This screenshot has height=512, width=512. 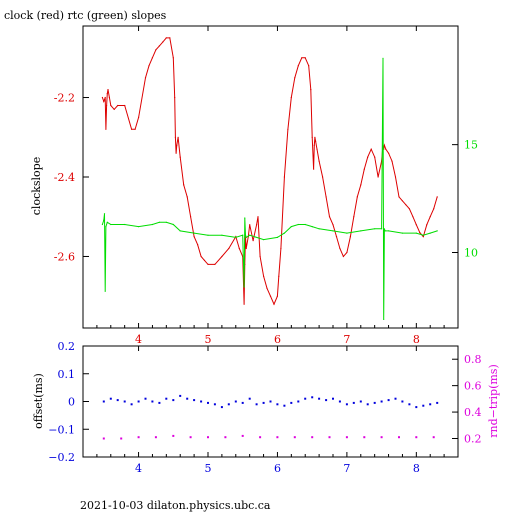 What do you see at coordinates (175, 505) in the screenshot?
I see `footer-text: 2021-10-03 dilaton.physics.ubc.ca` at bounding box center [175, 505].